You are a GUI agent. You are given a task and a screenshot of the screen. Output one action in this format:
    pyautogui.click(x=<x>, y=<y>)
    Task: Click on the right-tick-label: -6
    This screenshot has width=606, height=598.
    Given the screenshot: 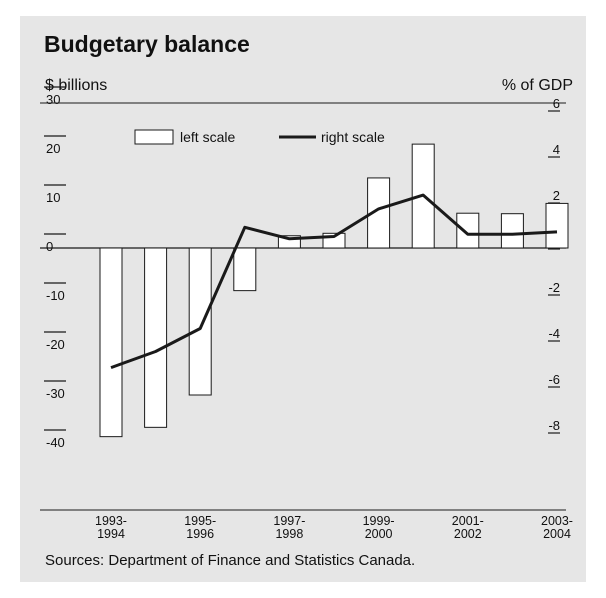 What is the action you would take?
    pyautogui.click(x=554, y=379)
    